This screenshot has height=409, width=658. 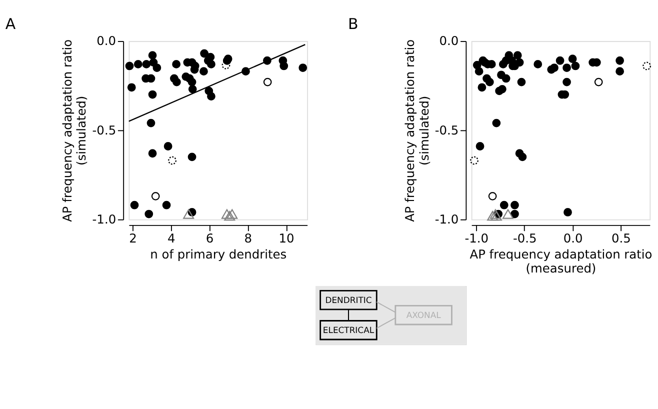 What do you see at coordinates (621, 238) in the screenshot?
I see `x-tick-label: 0.5` at bounding box center [621, 238].